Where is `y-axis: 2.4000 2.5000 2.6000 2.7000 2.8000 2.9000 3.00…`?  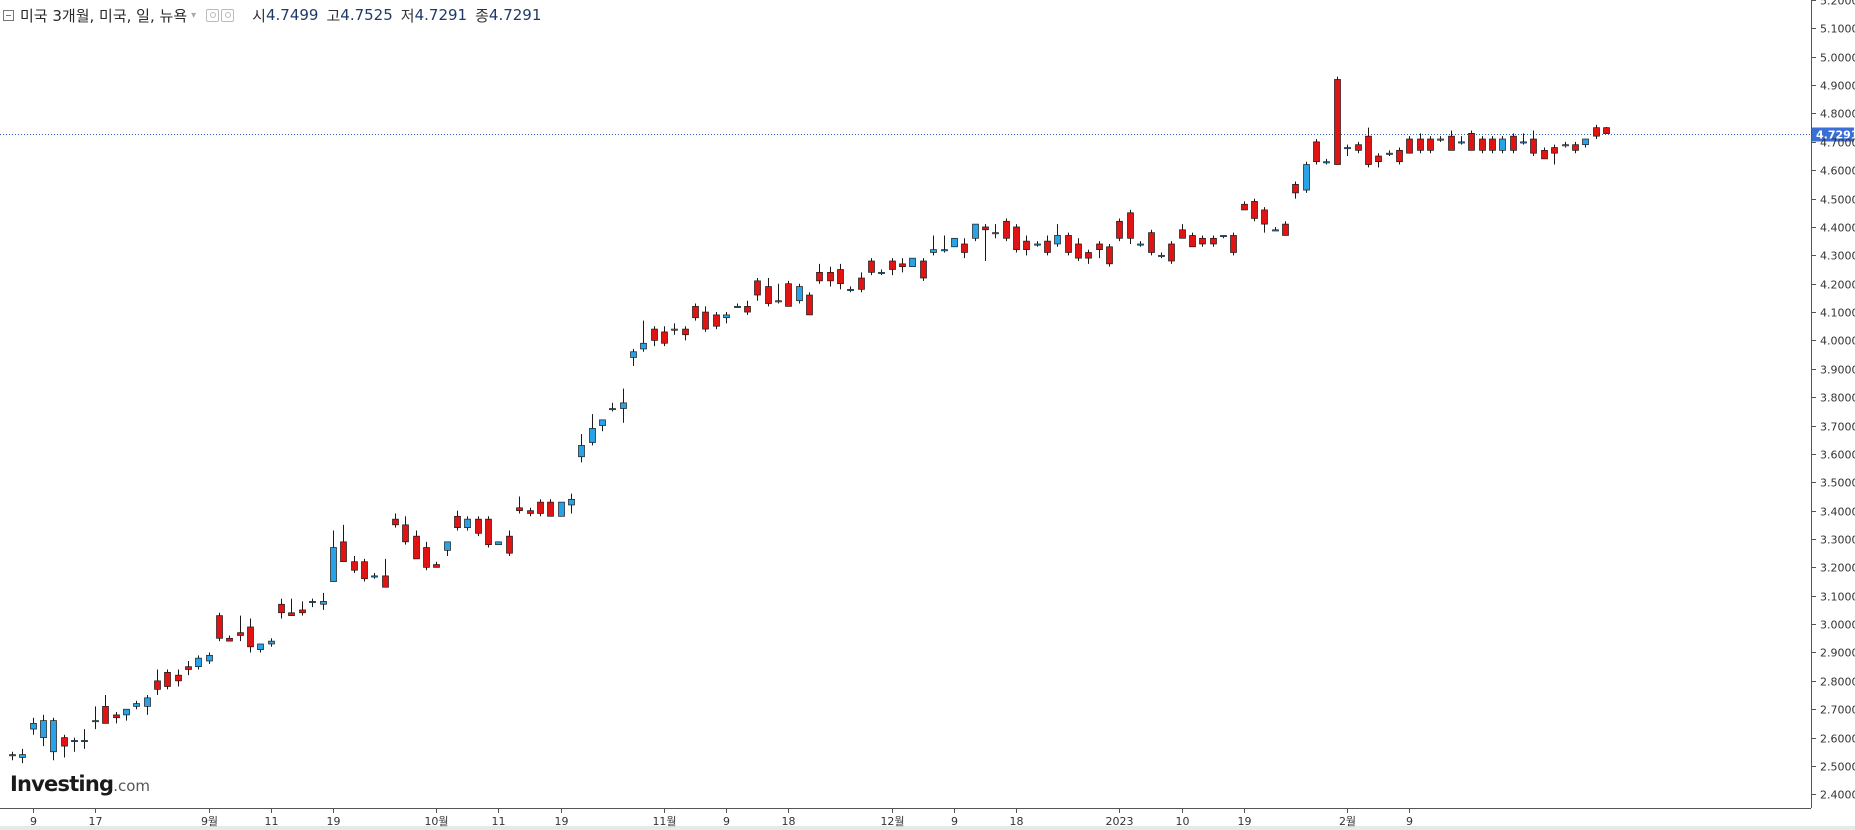
y-axis: 2.4000 2.5000 2.6000 2.7000 2.8000 2.9000 3.00… is located at coordinates (1833, 404).